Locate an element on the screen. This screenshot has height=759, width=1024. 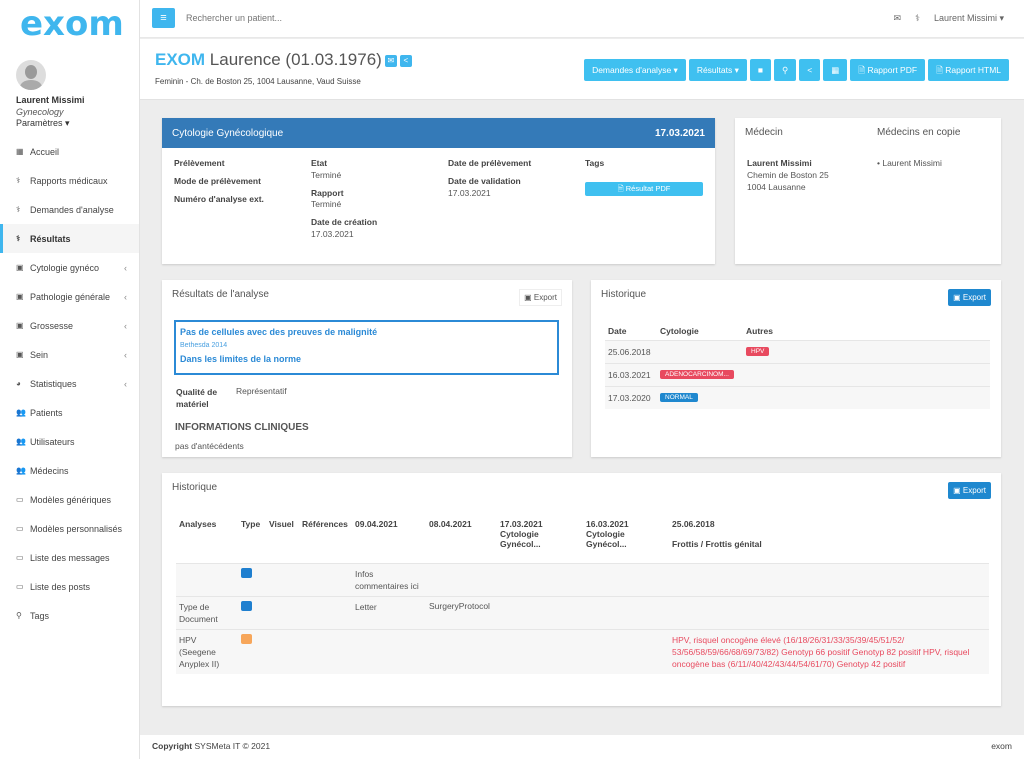
sidebar-item-demandes-d-analyse: ⚕ Demandes d'analyse is located at coordinates (69, 209).